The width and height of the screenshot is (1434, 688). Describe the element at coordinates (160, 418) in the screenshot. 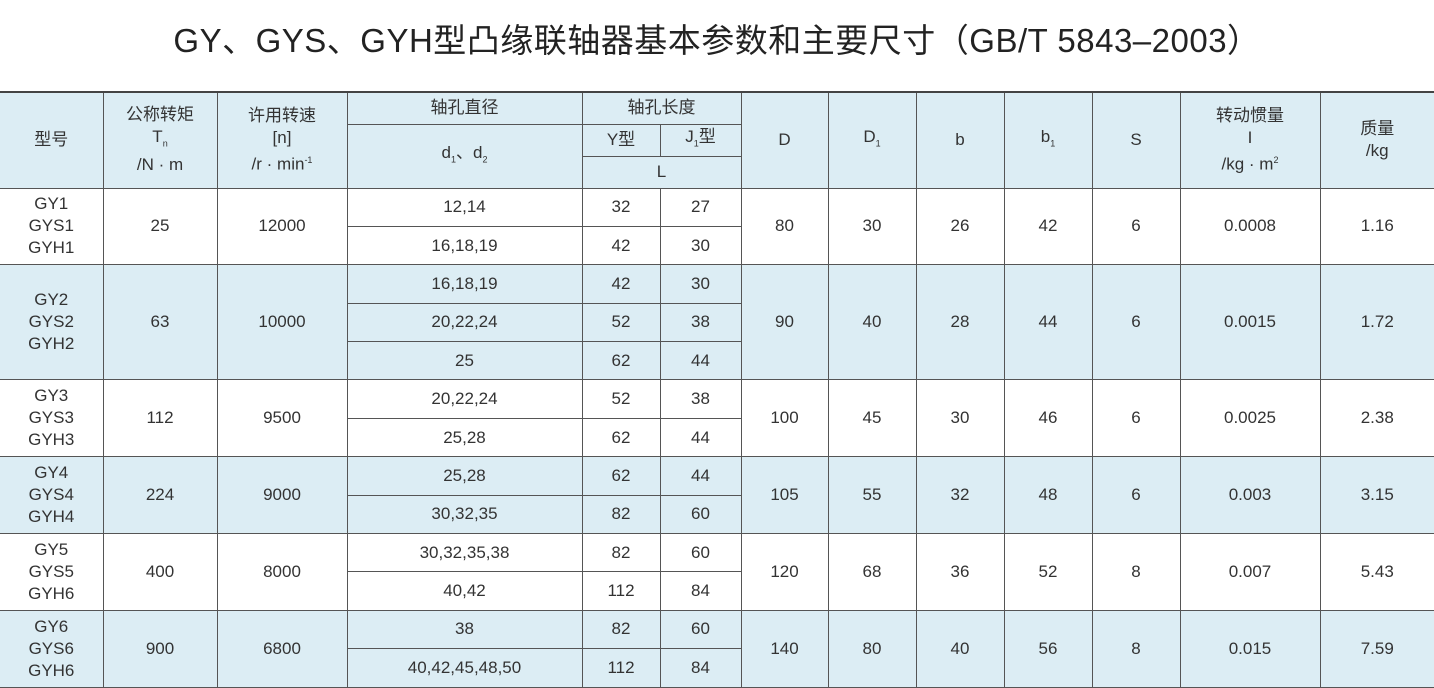

I see `torque-cell: 112` at that location.